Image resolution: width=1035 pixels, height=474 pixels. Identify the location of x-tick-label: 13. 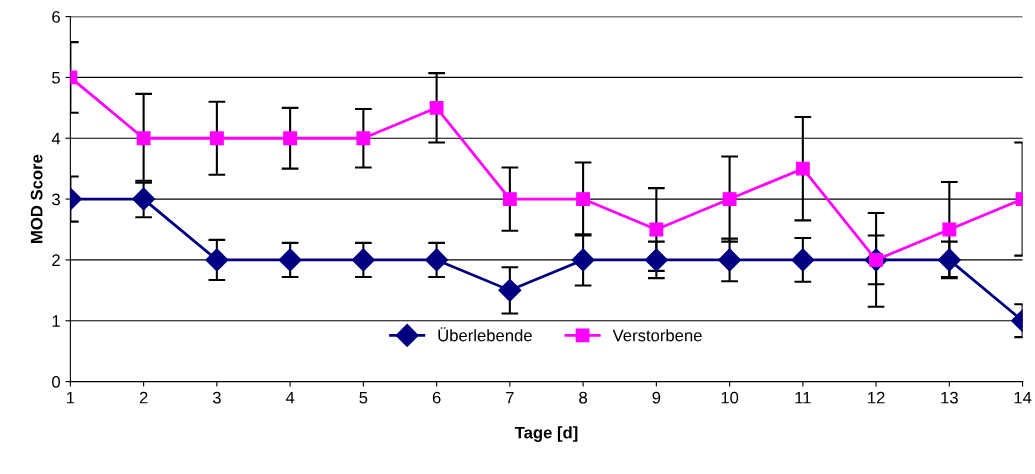
(949, 397).